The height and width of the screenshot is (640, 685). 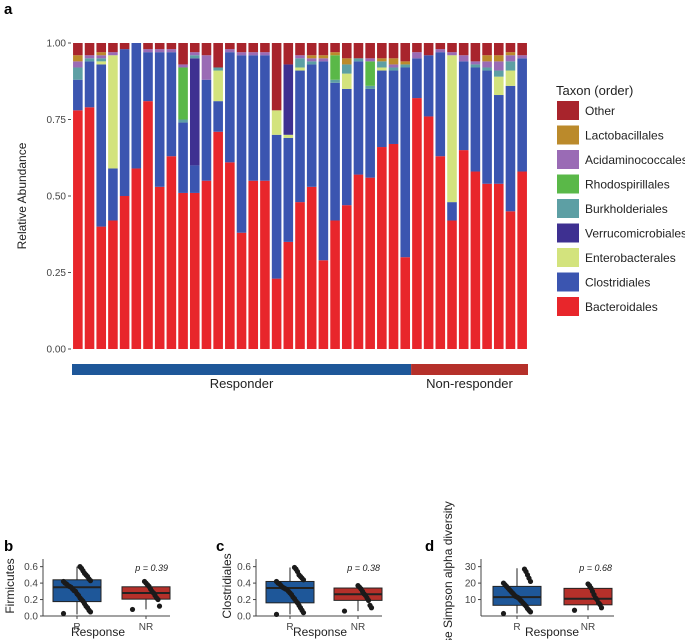 What do you see at coordinates (31, 617) in the screenshot?
I see `y-tick-label: 0.0` at bounding box center [31, 617].